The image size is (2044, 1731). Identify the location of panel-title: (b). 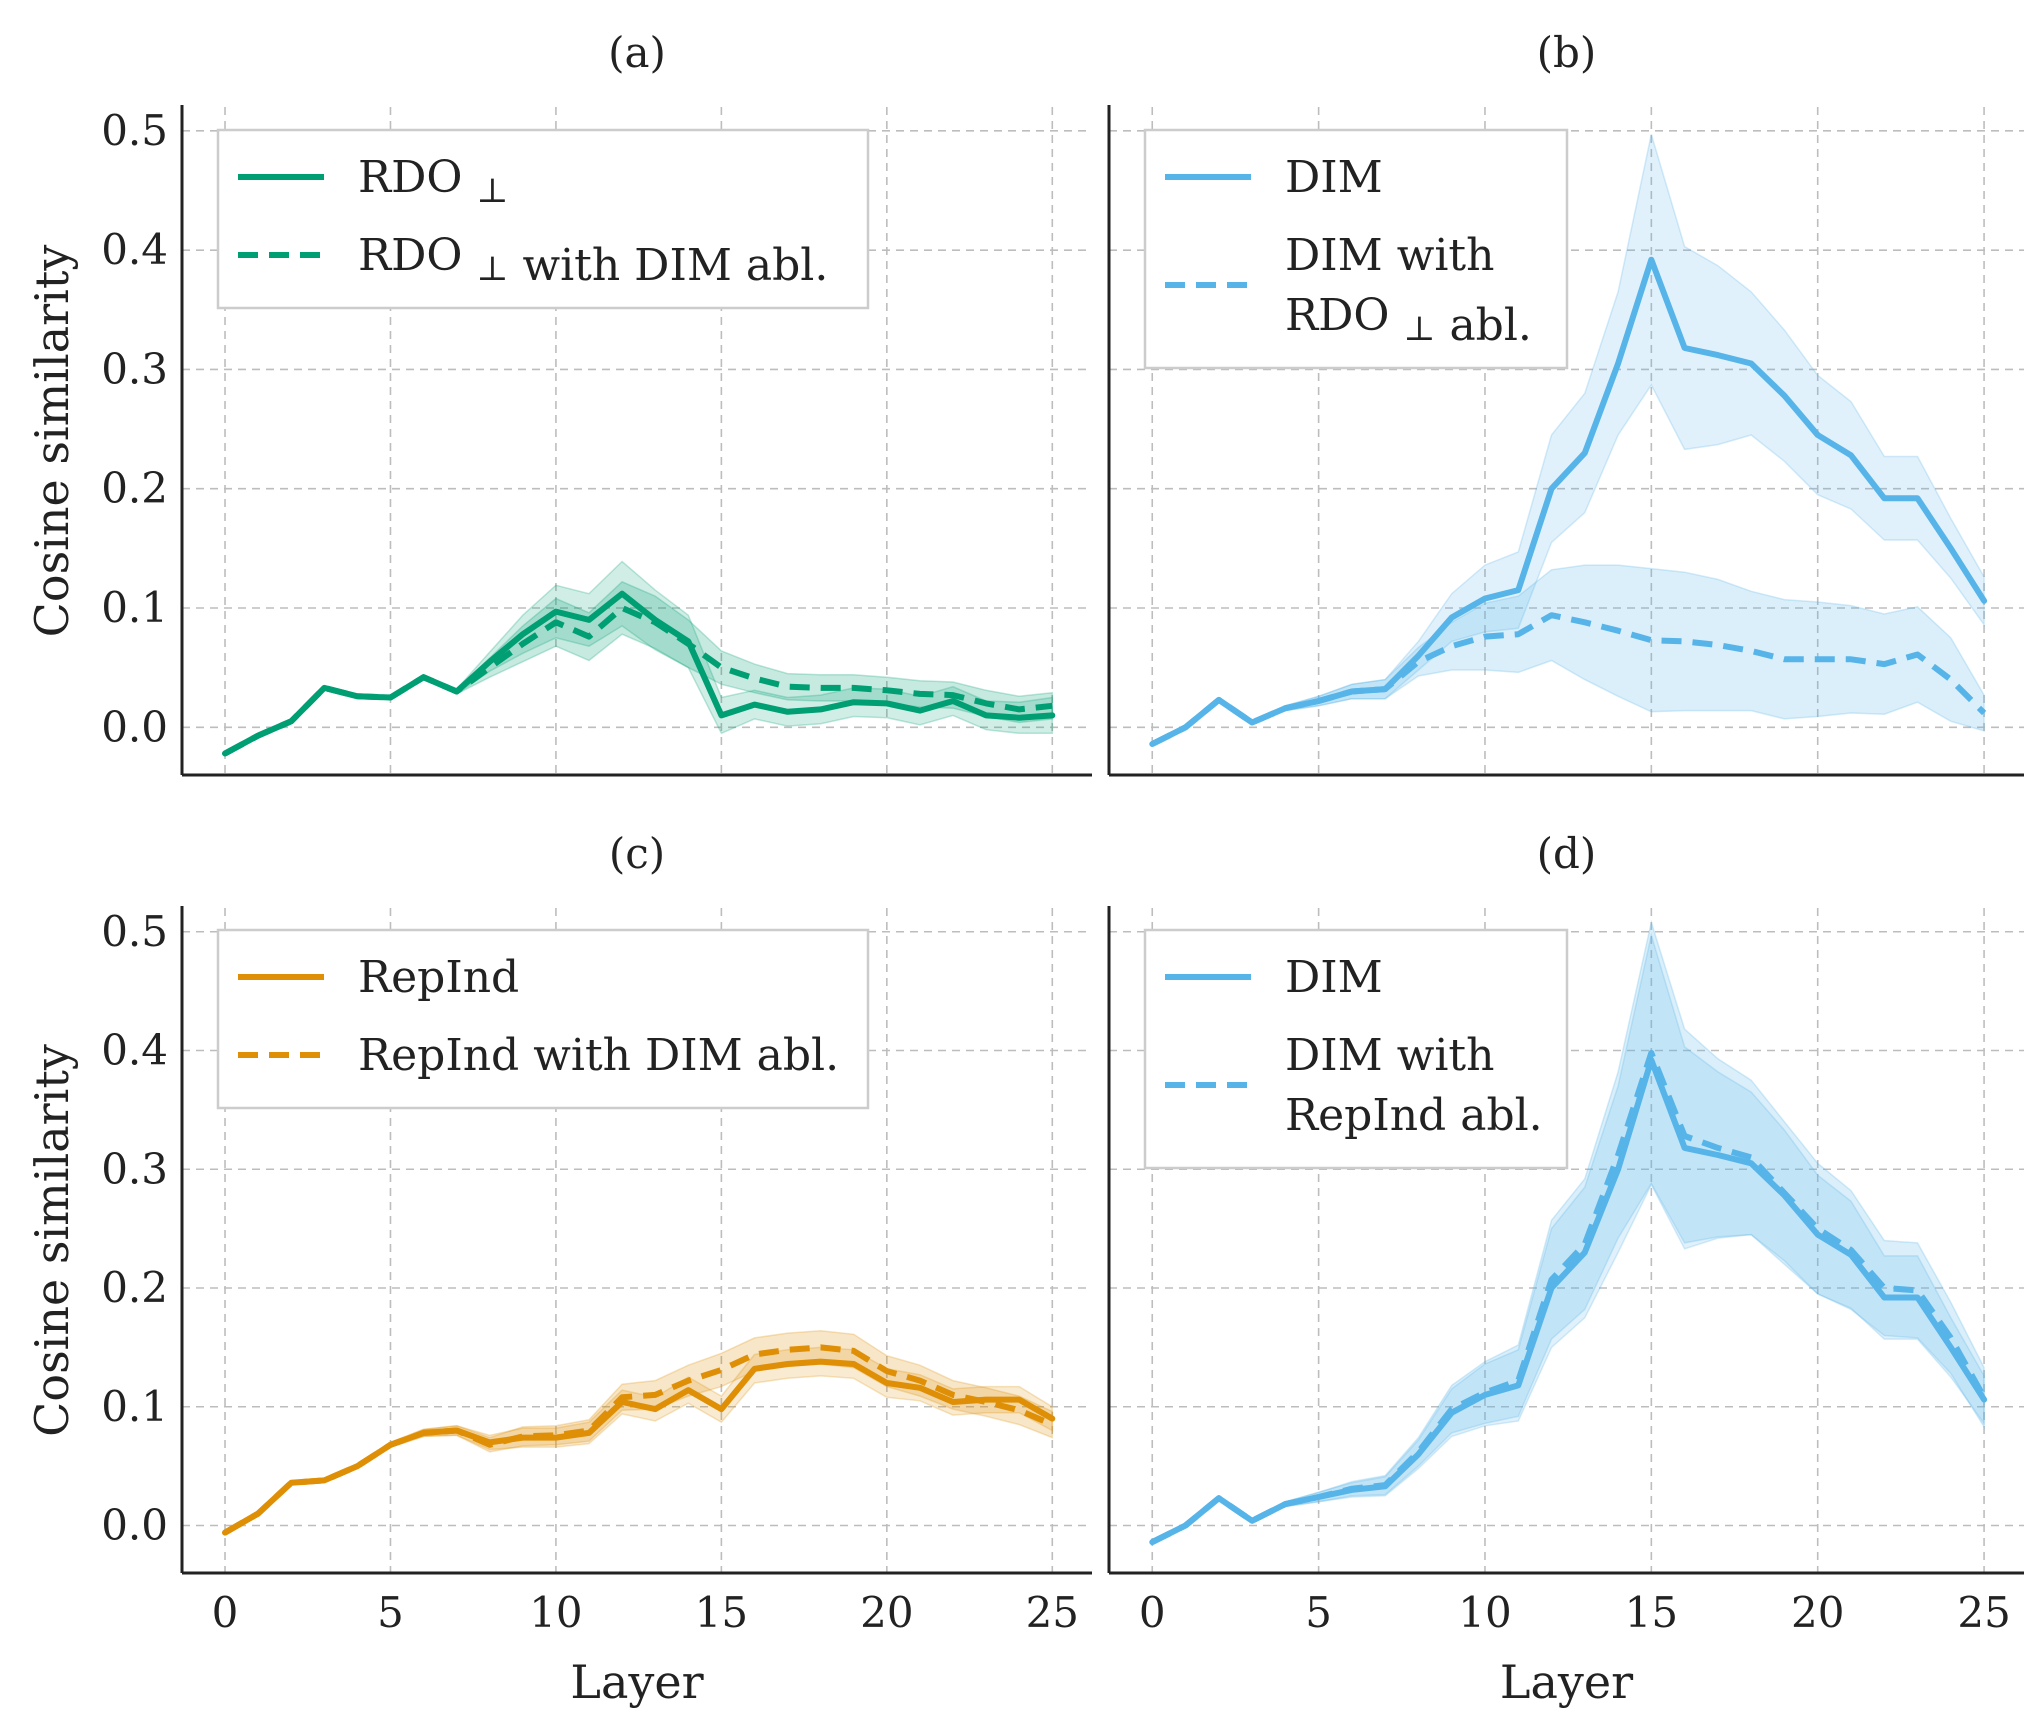
(1567, 52).